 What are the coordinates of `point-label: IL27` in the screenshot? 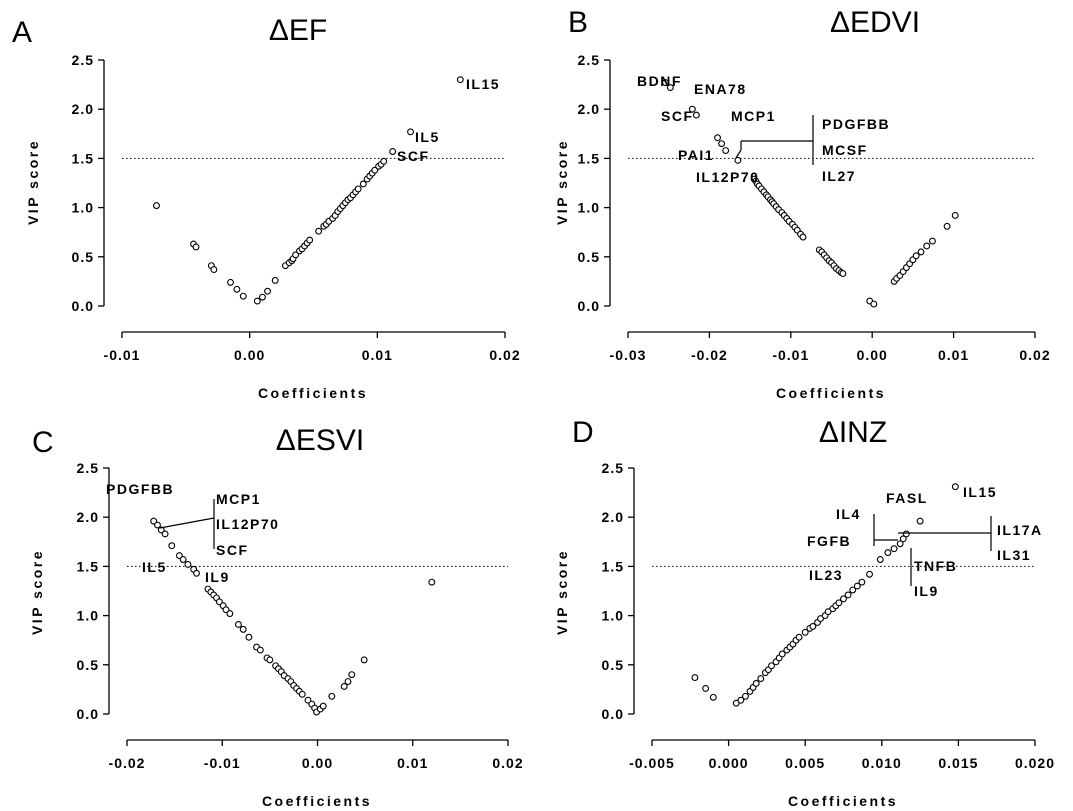 It's located at (839, 176).